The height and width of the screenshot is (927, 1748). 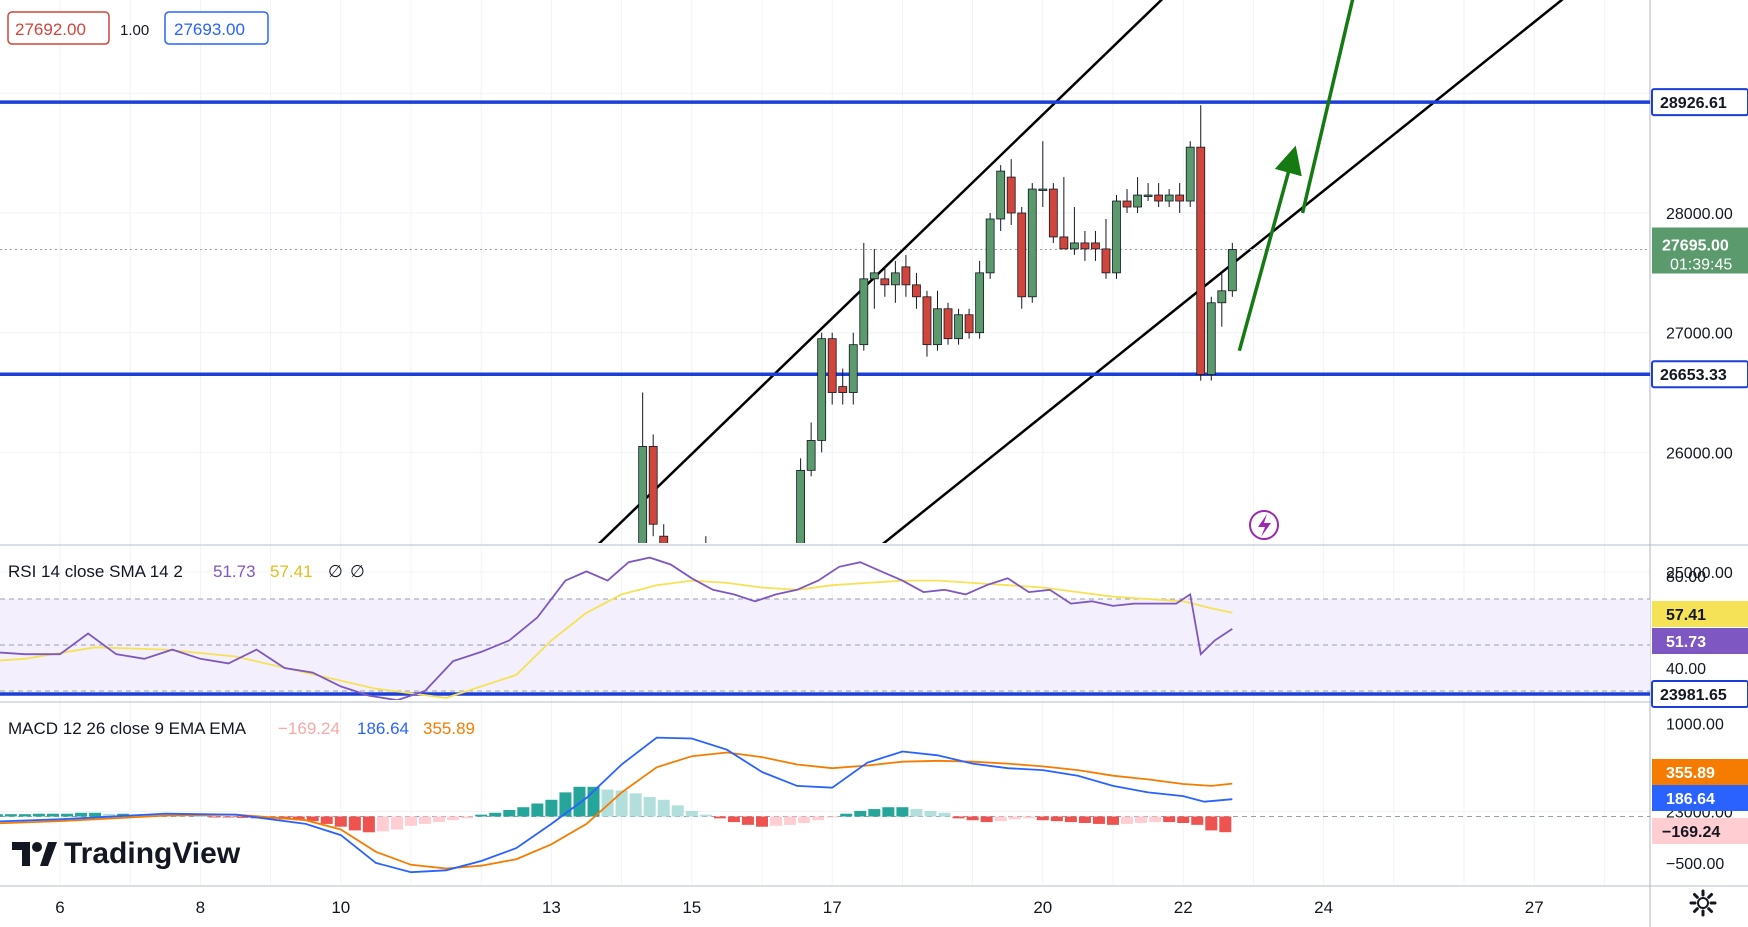 What do you see at coordinates (291, 571) in the screenshot?
I see `rsi-sma-value: 57.41` at bounding box center [291, 571].